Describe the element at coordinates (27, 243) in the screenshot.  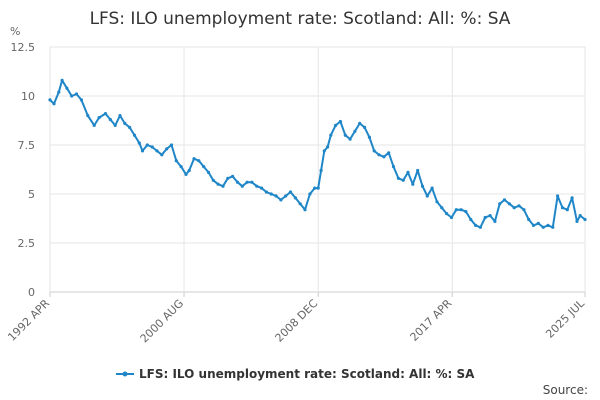
I see `y-tick-label: 2.5` at that location.